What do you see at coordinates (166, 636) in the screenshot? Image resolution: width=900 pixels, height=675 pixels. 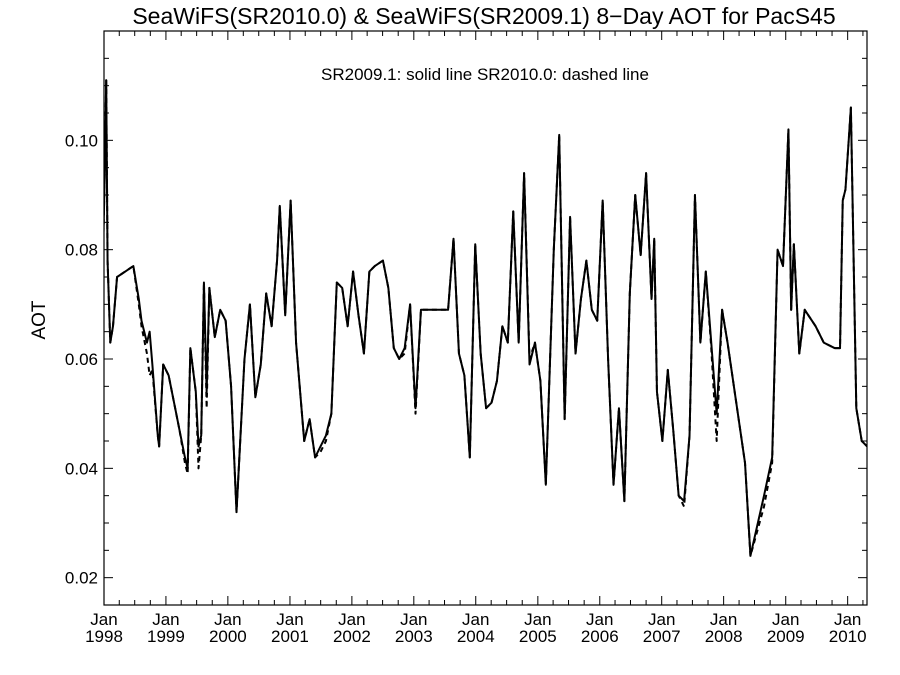 I see `x-tick-year: 1999` at bounding box center [166, 636].